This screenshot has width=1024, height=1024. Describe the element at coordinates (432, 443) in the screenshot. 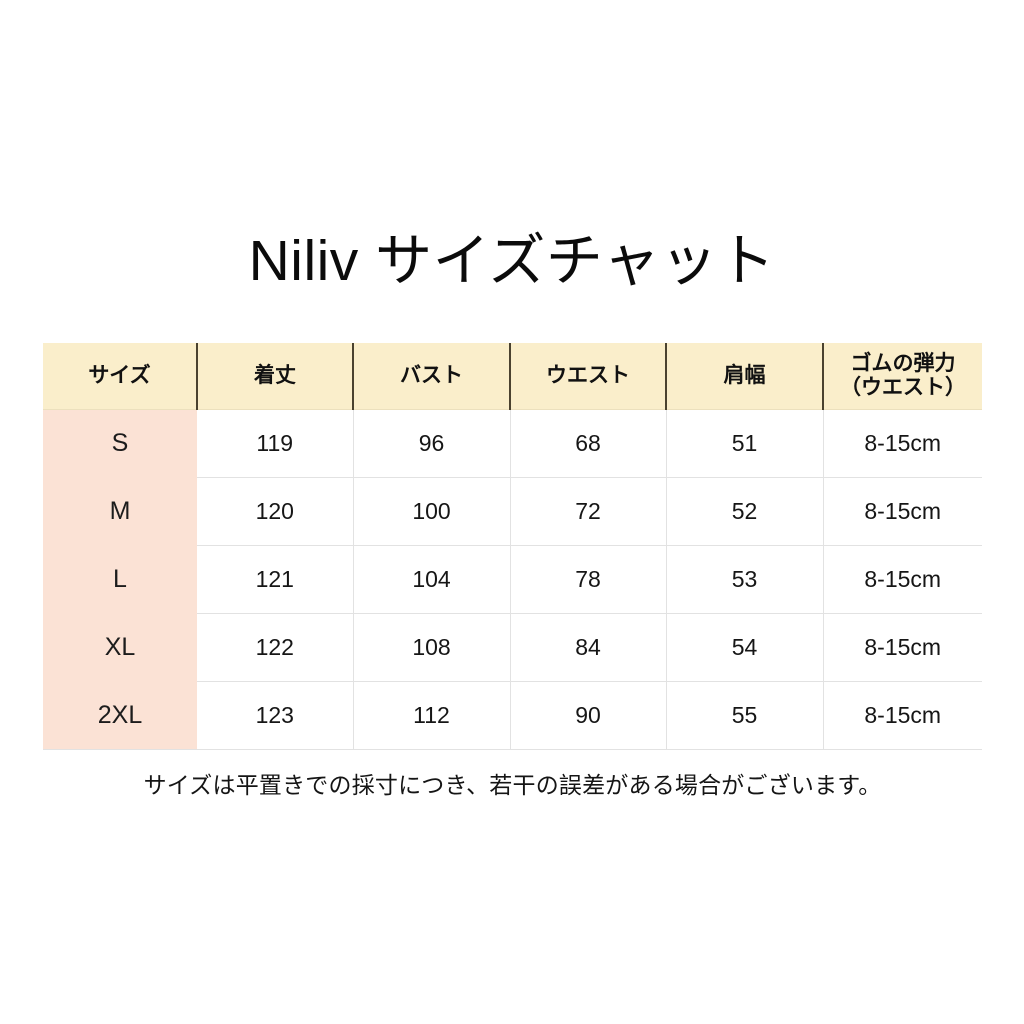

I see `cell-bust: 96` at that location.